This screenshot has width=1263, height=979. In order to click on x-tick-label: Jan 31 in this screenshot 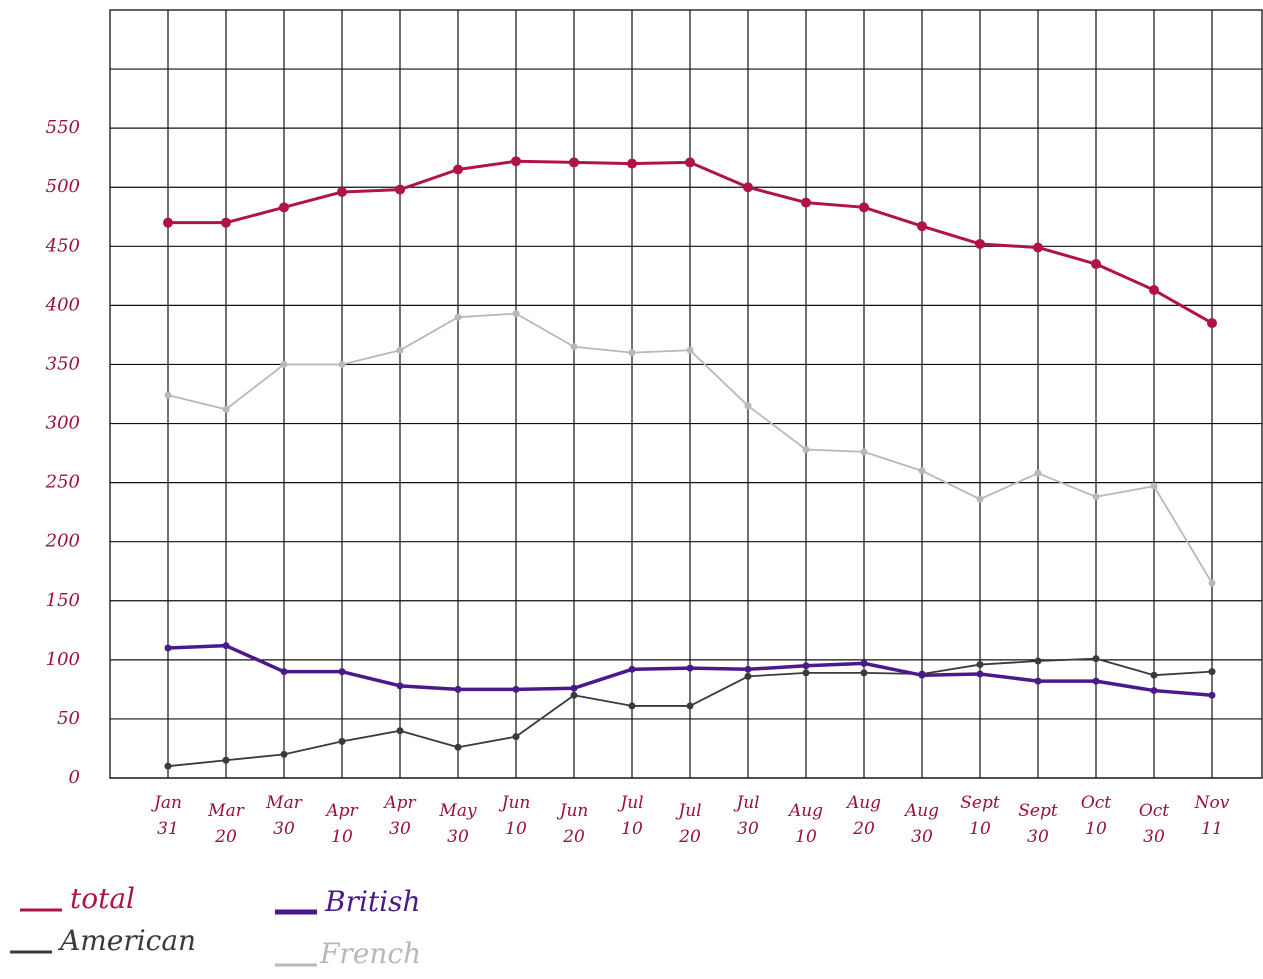, I will do `click(168, 816)`.